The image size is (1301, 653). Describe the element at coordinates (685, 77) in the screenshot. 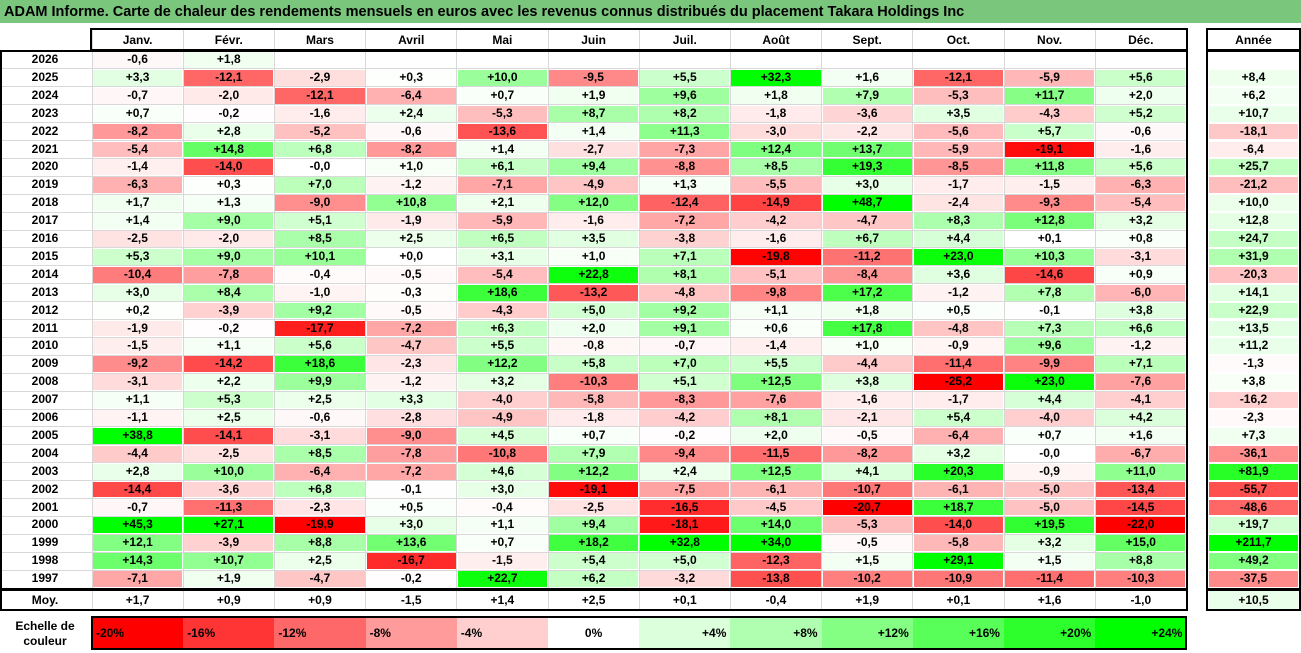

I see `heatmap-cell: +5,5` at that location.